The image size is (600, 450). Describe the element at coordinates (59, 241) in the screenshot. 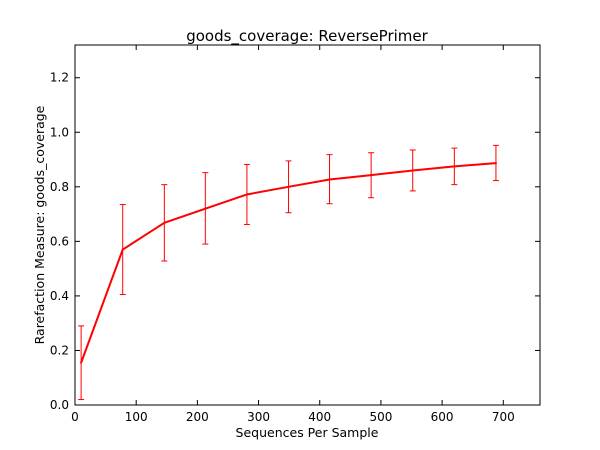

I see `y-tick-label: 0.6` at that location.